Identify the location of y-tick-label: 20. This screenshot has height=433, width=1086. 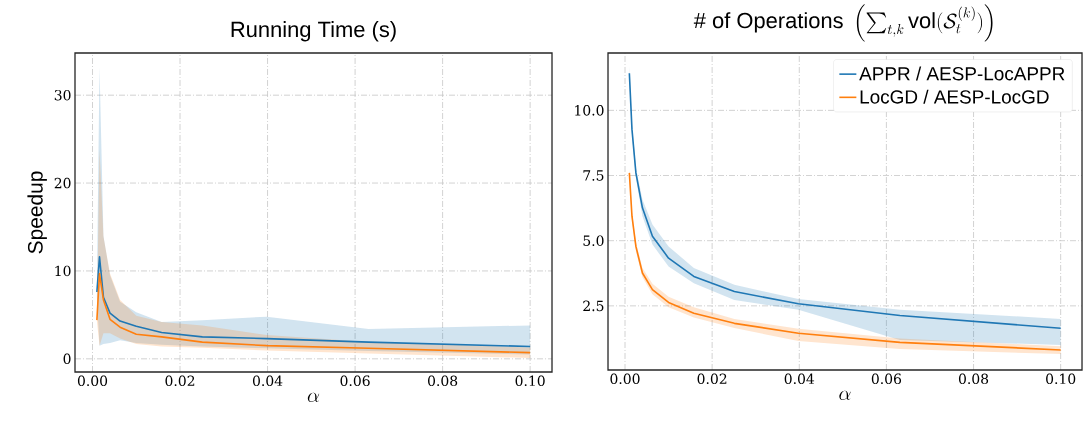
(62, 183).